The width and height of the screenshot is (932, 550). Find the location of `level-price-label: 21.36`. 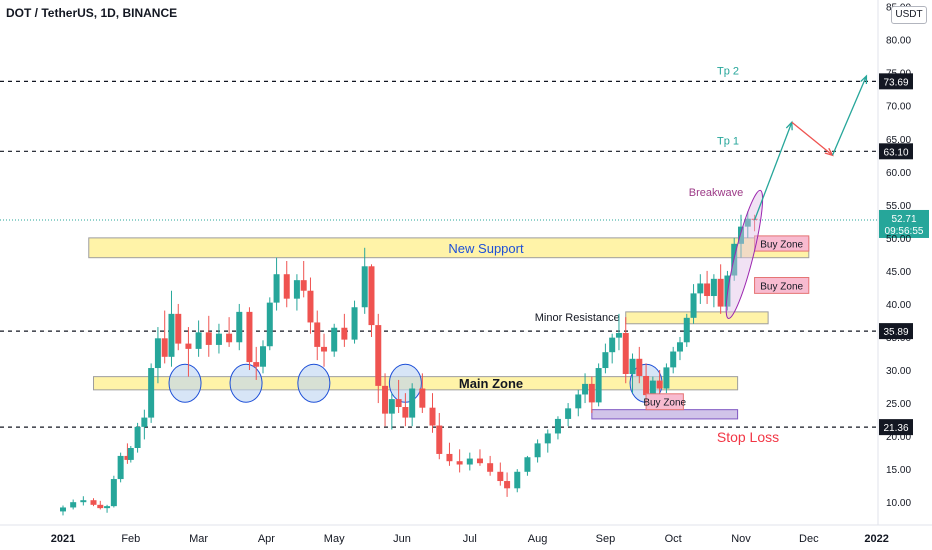

level-price-label: 21.36 is located at coordinates (895, 428).